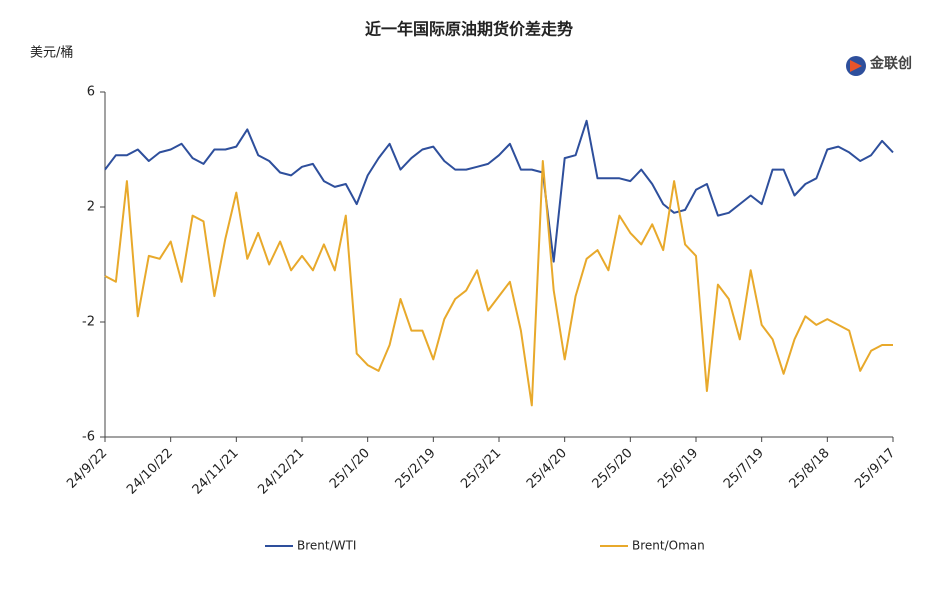 The image size is (938, 606). What do you see at coordinates (668, 546) in the screenshot?
I see `legend-label: Brent/Oman` at bounding box center [668, 546].